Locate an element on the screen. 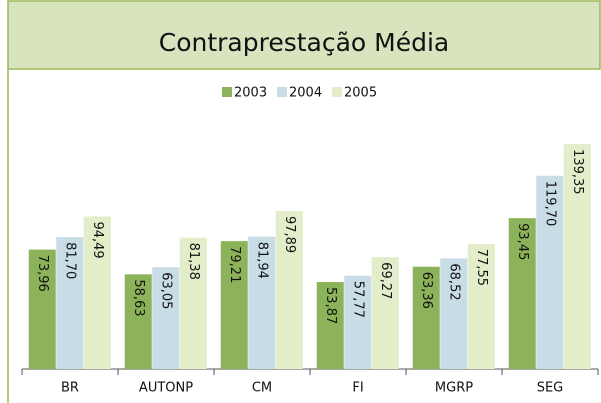  value-label: 63,05 is located at coordinates (166, 290).